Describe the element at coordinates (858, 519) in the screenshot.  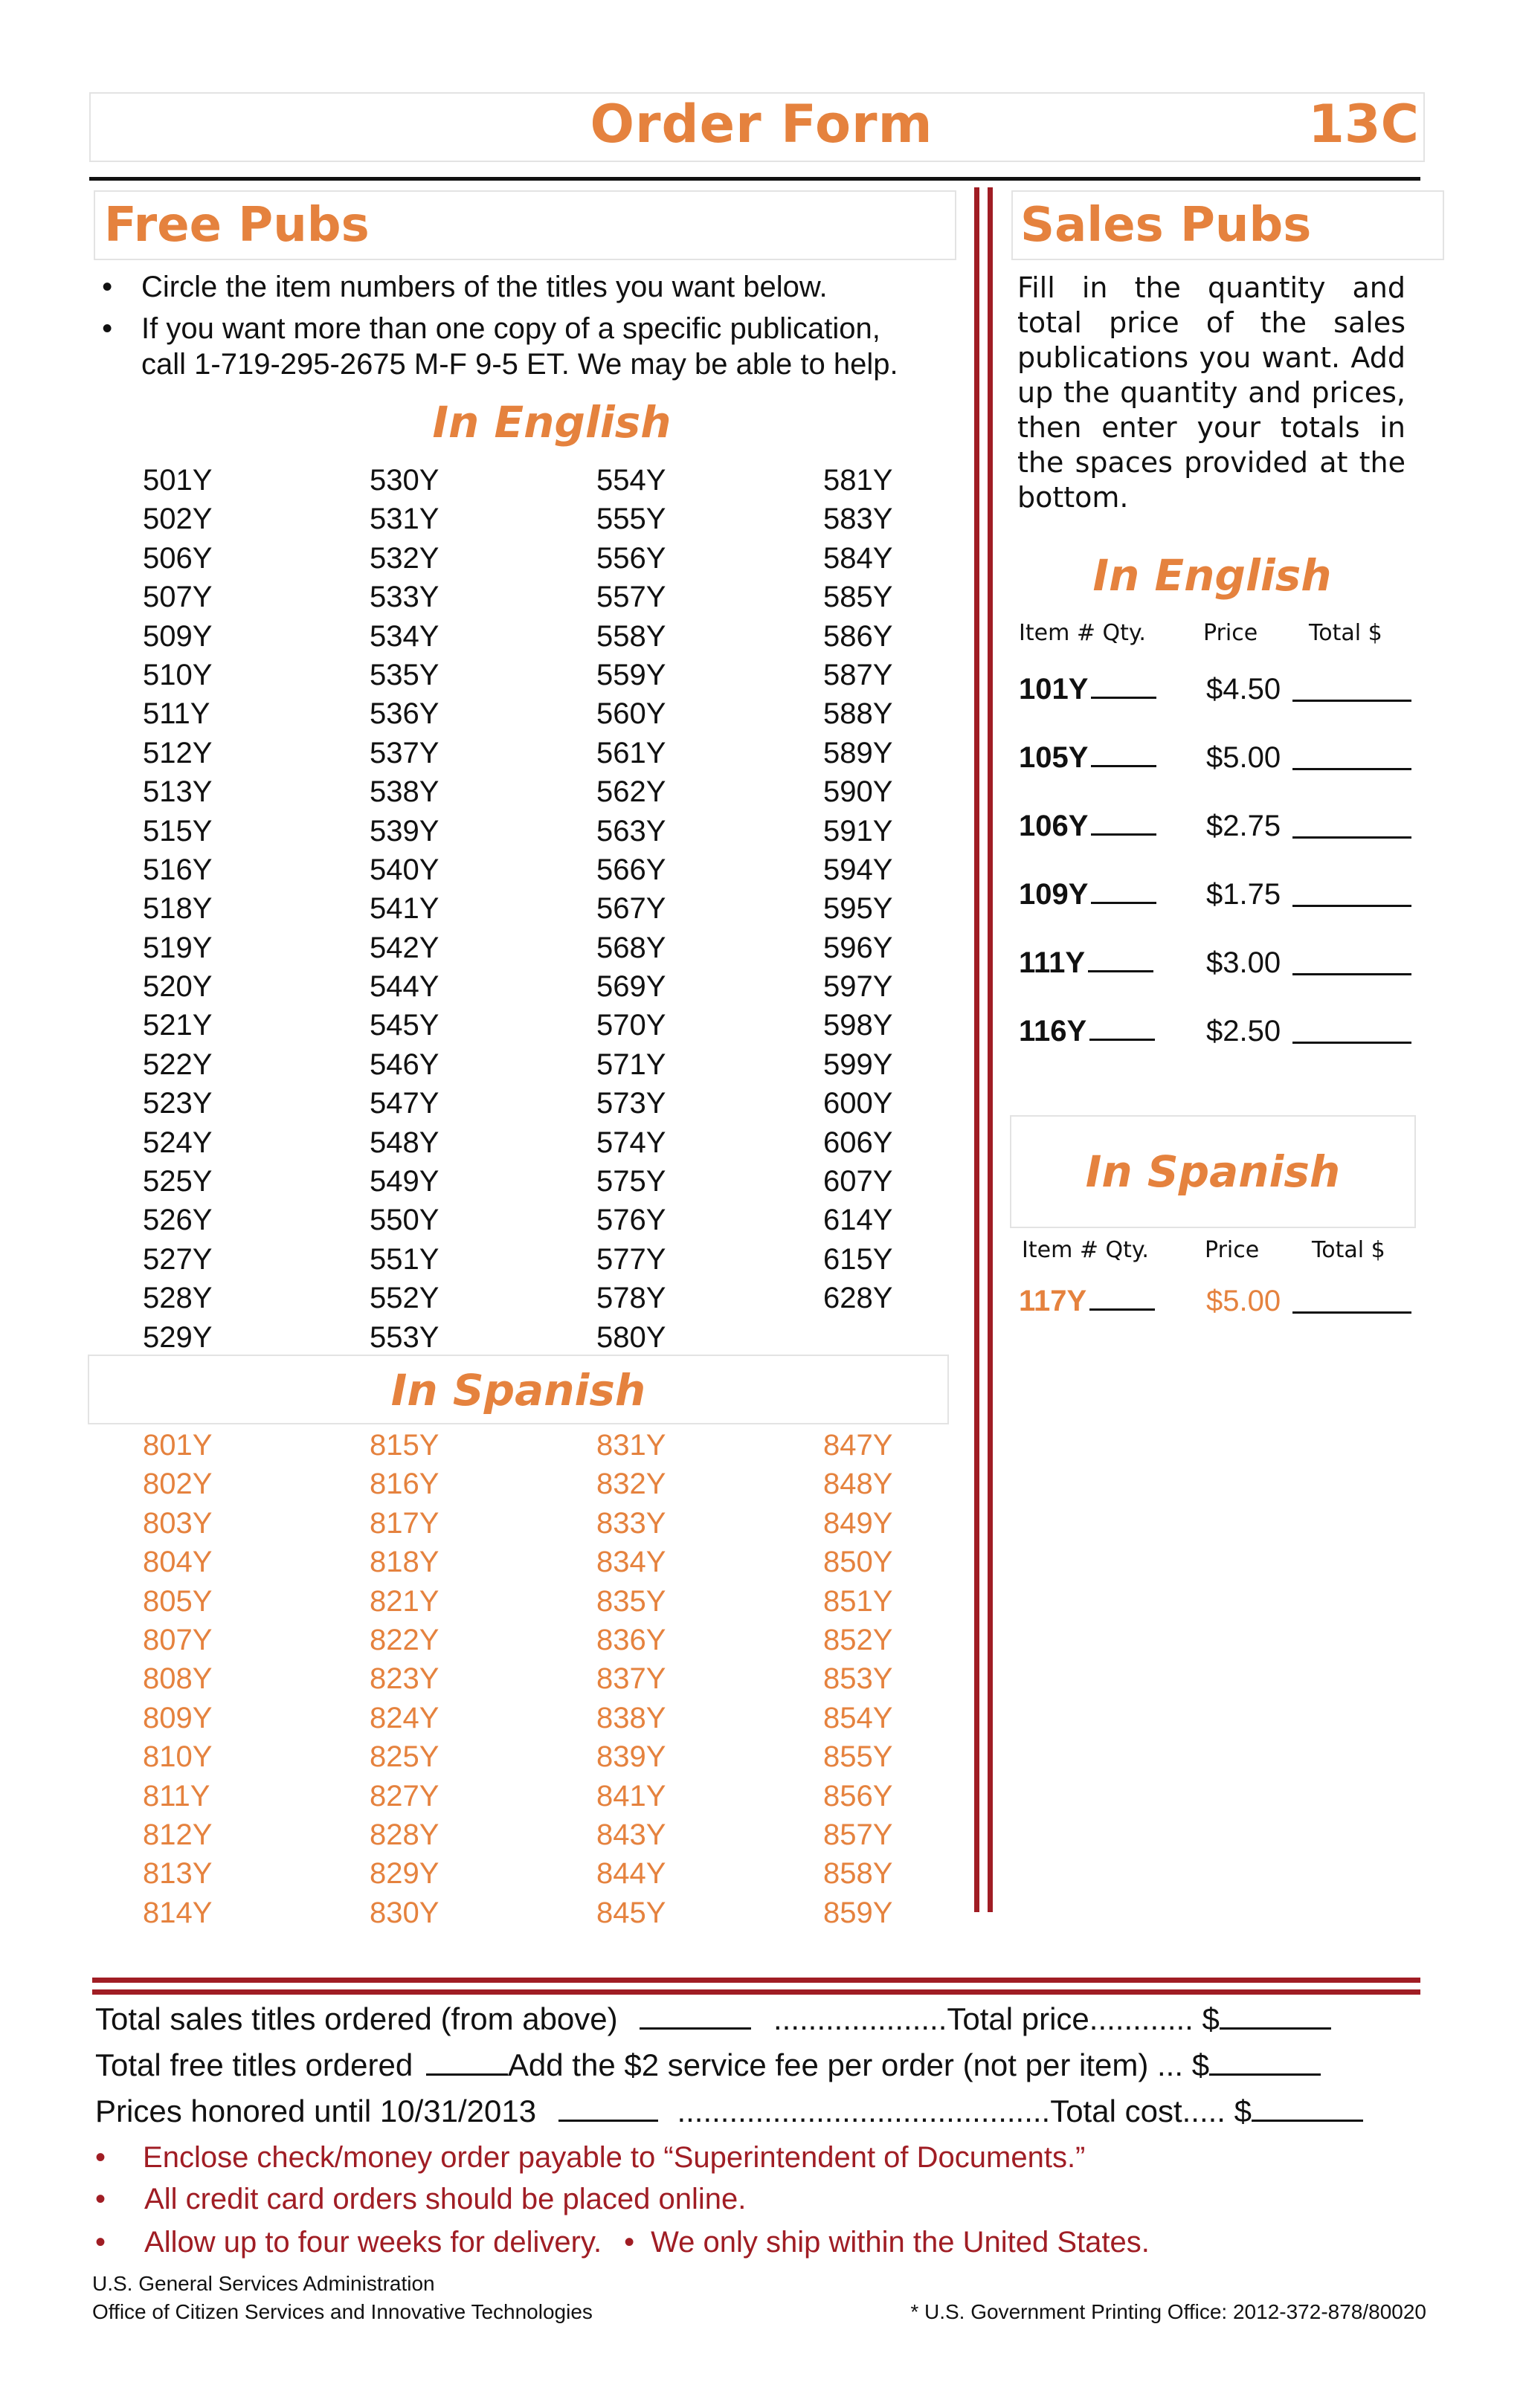
I see `publication-item: 583Y` at that location.